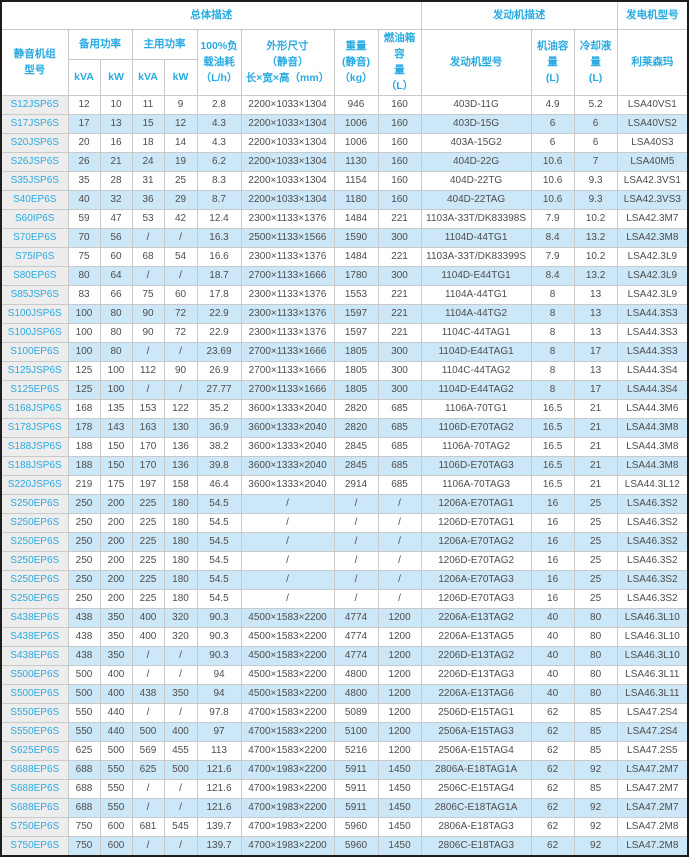 This screenshot has width=689, height=857. Describe the element at coordinates (34, 427) in the screenshot. I see `unit-model-link: S178JSP6S` at that location.